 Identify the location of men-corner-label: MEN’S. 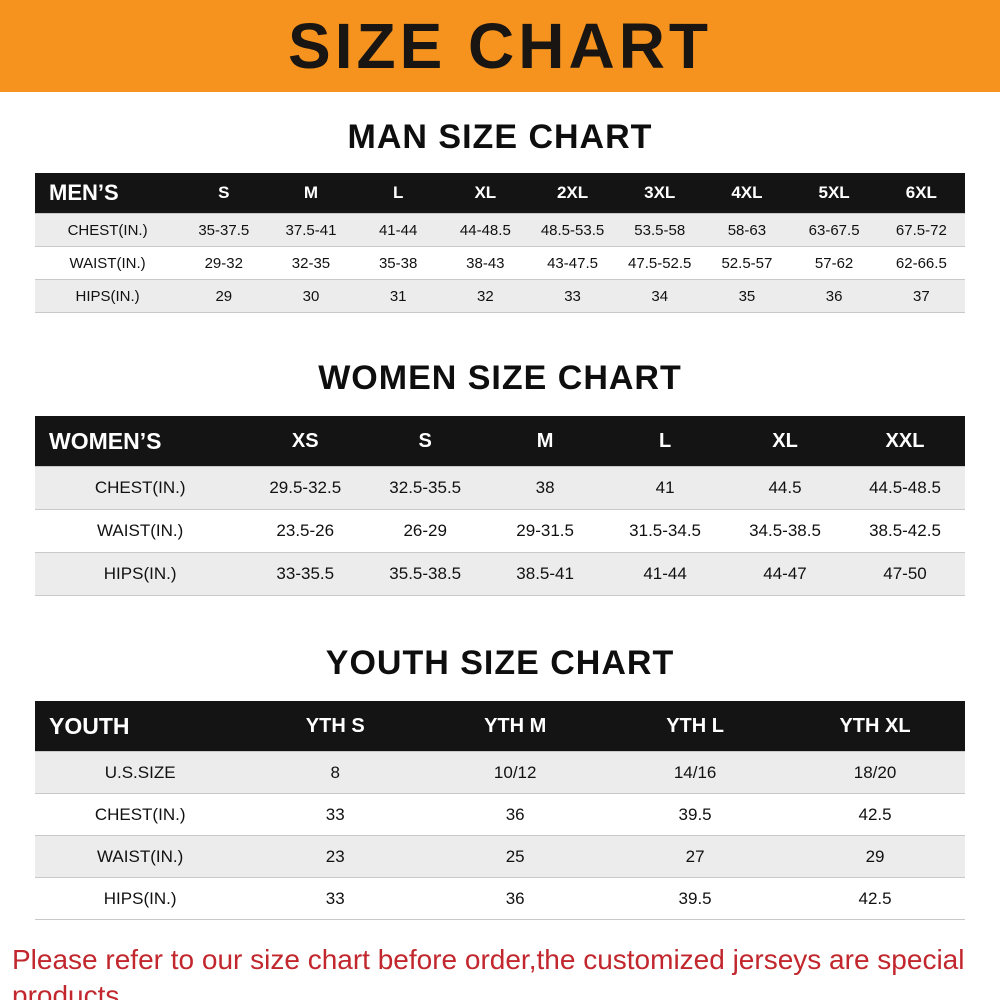
(108, 193).